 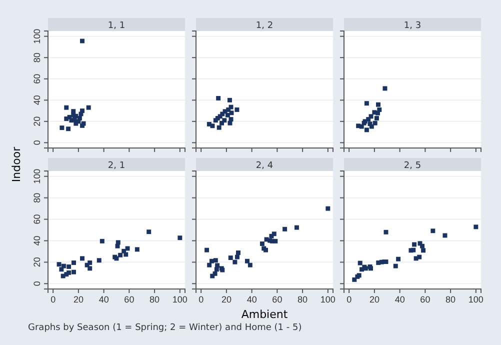 What do you see at coordinates (117, 26) in the screenshot?
I see `chart-title: 1, 1` at bounding box center [117, 26].